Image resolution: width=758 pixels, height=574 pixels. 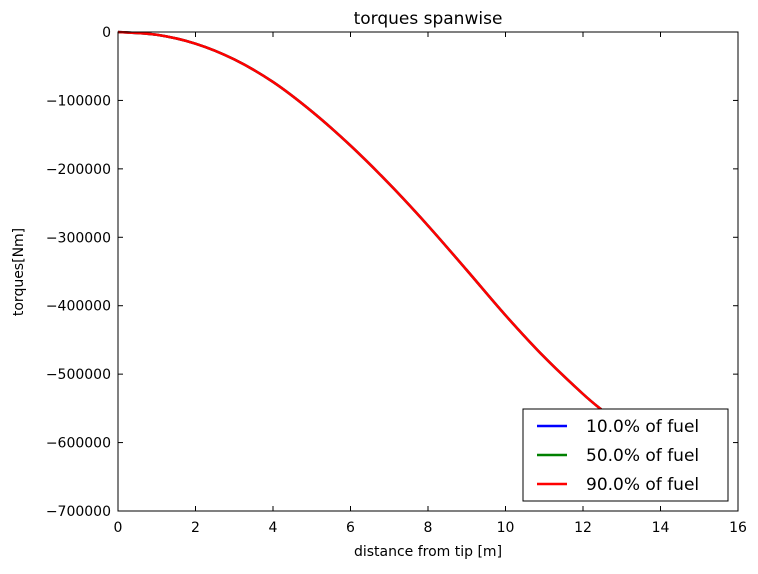 What do you see at coordinates (738, 528) in the screenshot?
I see `x-tick-label: 16` at bounding box center [738, 528].